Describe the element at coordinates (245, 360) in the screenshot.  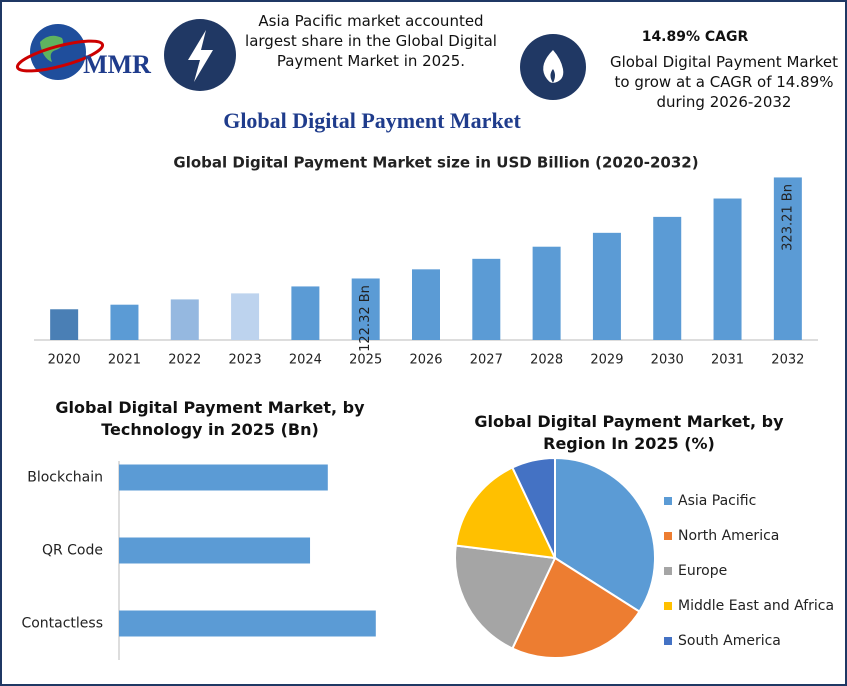
I see `x-tick-label: 2023` at that location.